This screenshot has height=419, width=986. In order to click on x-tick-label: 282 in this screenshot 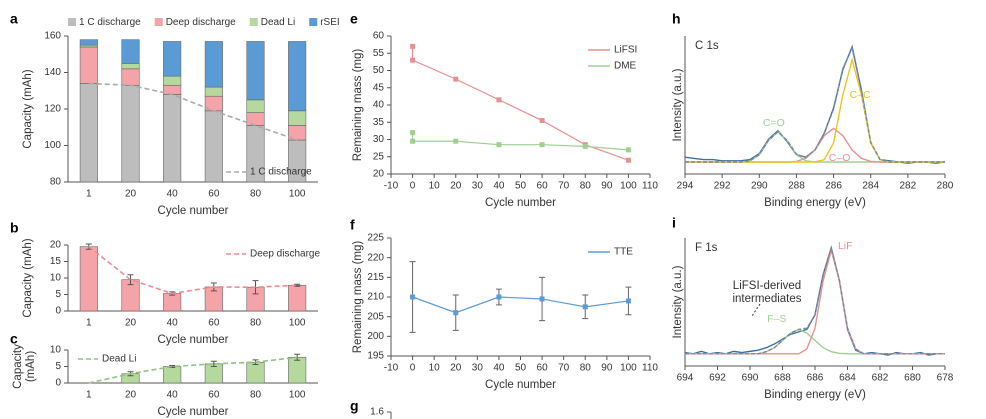, I will do `click(908, 186)`.